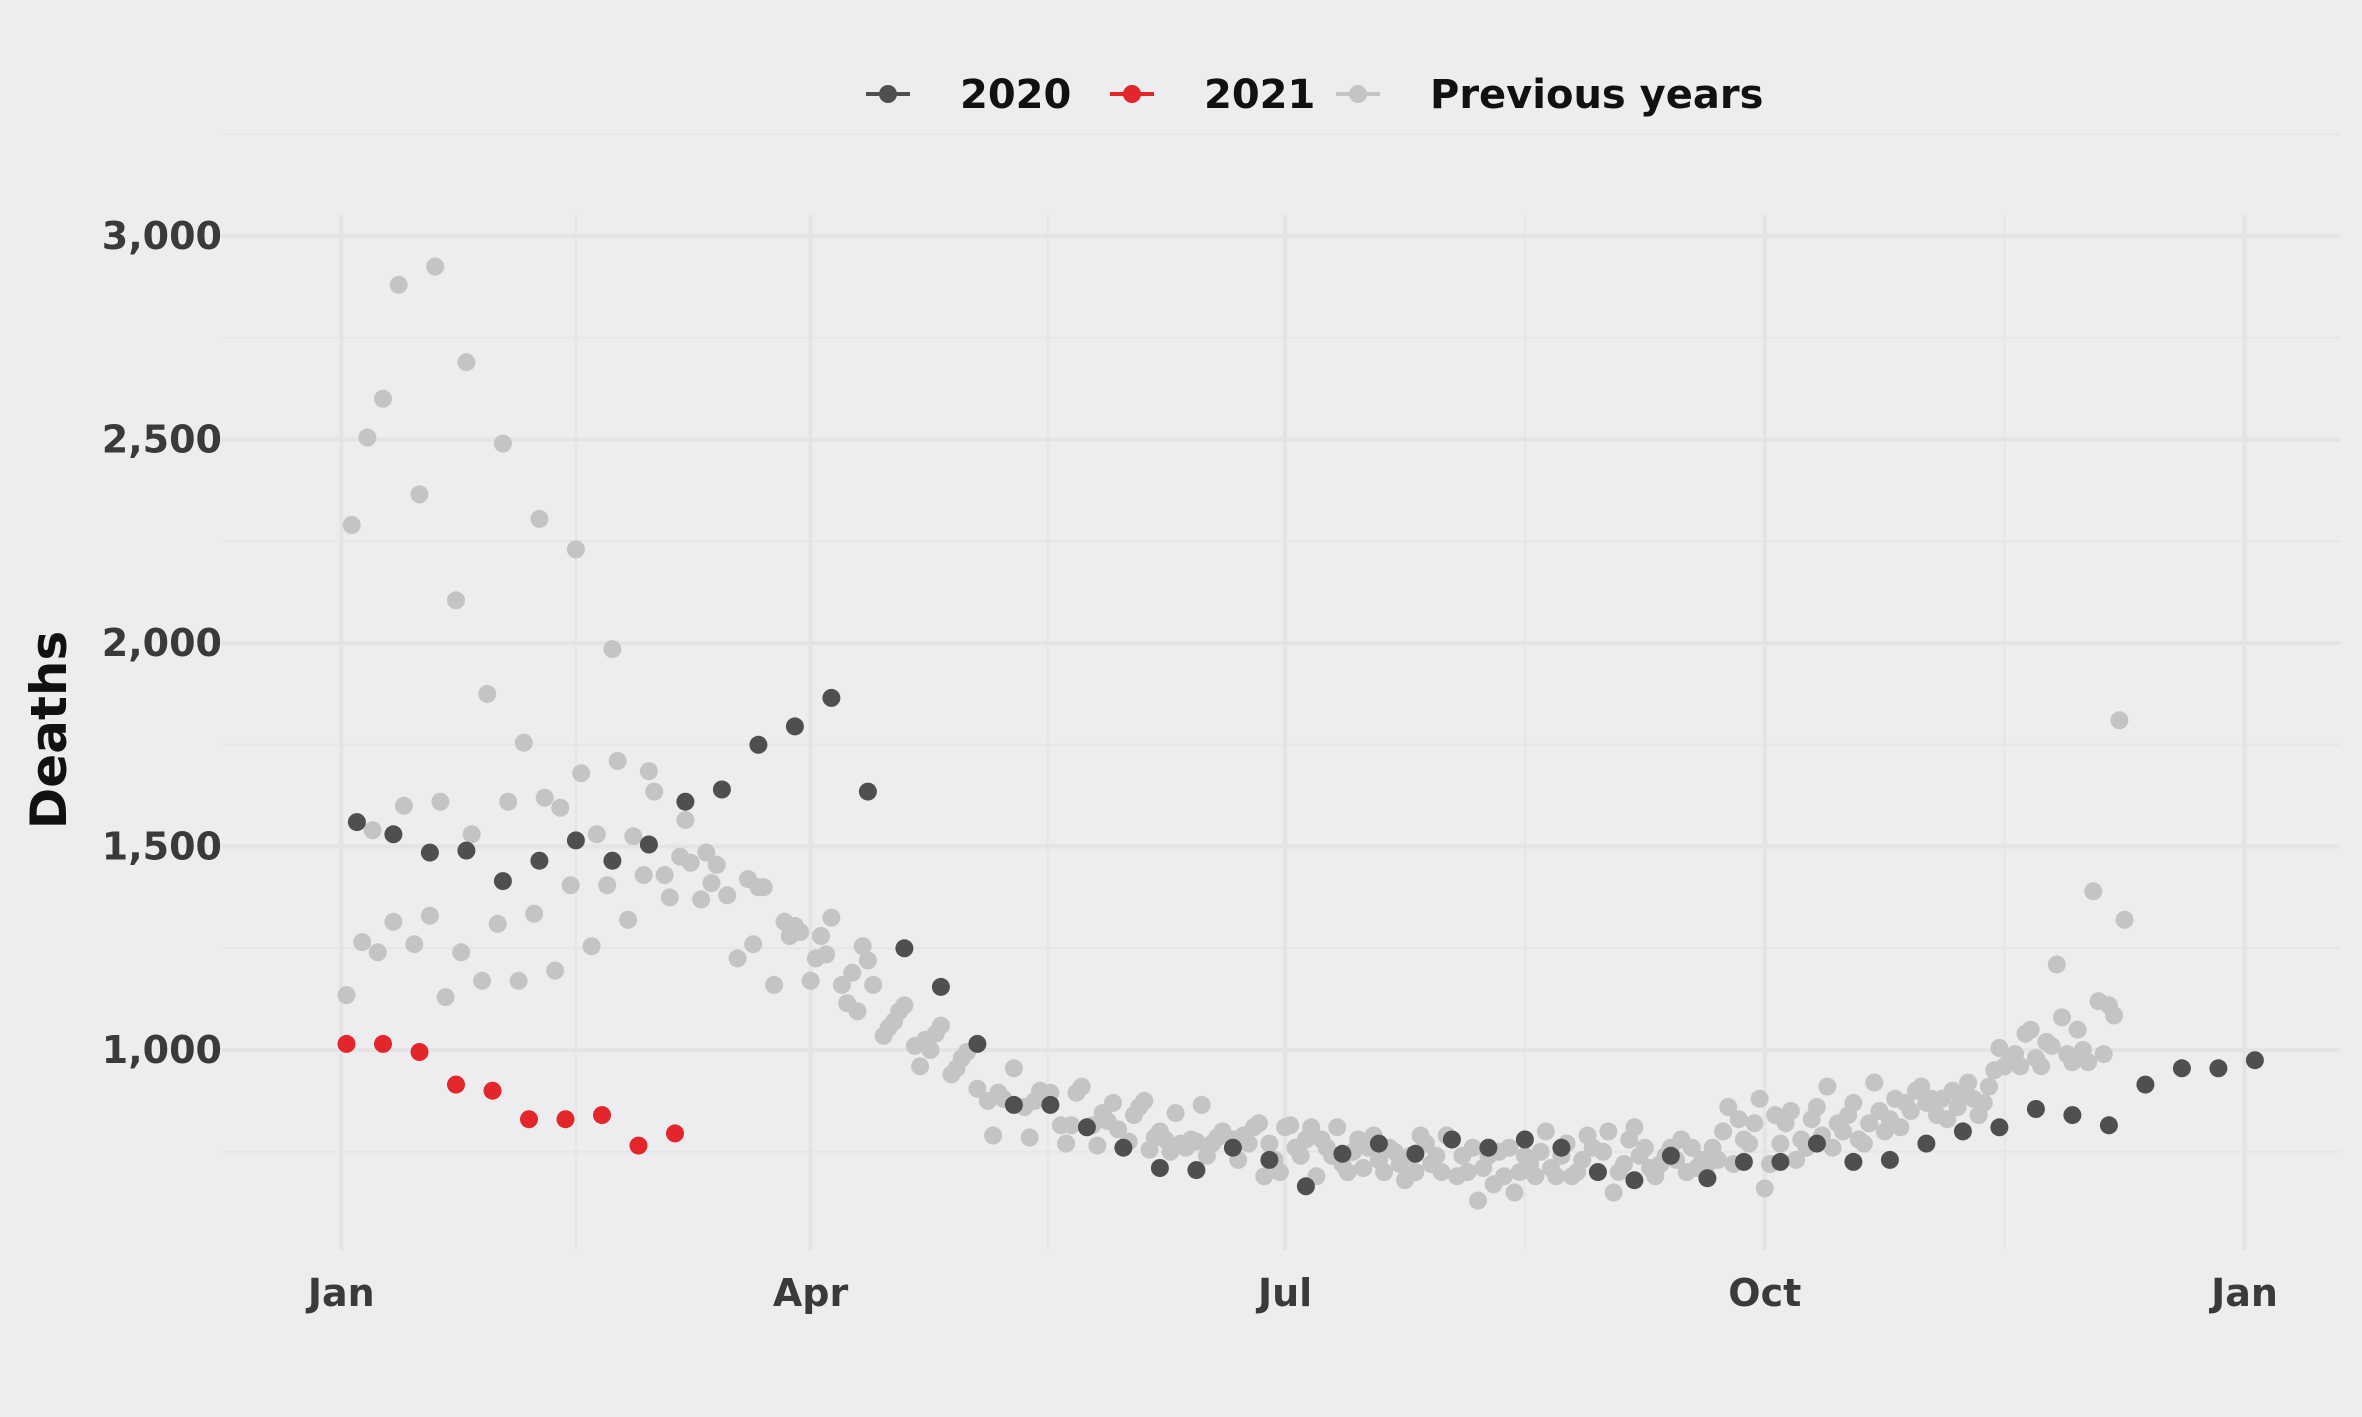  I want to click on x-tick-label: Oct, so click(1764, 1293).